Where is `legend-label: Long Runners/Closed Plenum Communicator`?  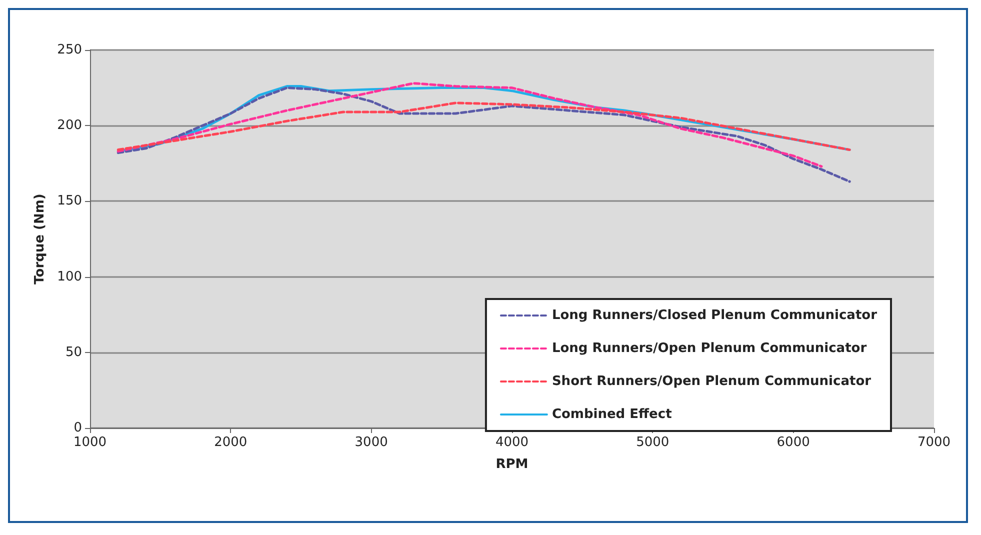 legend-label: Long Runners/Closed Plenum Communicator is located at coordinates (715, 315).